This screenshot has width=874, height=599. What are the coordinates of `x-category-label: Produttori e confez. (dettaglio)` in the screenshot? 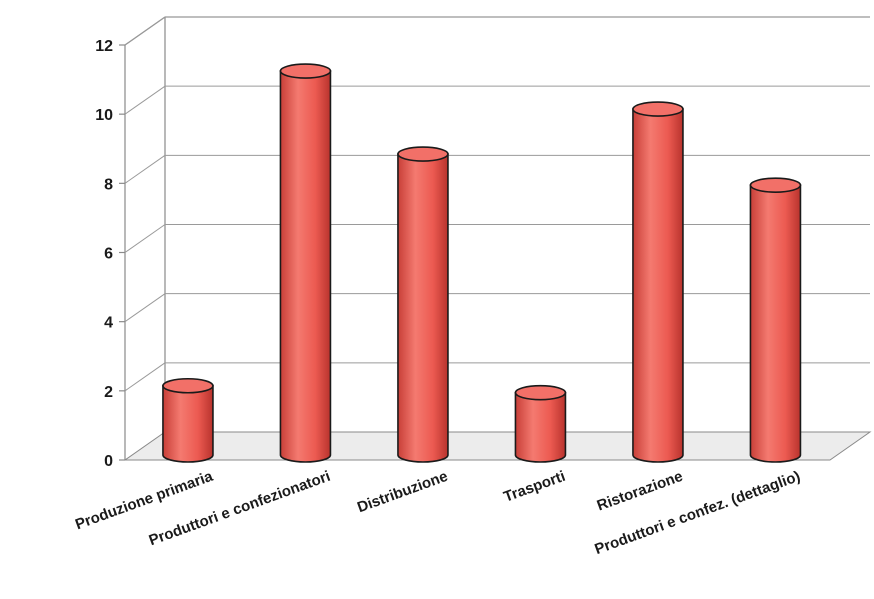 It's located at (697, 513).